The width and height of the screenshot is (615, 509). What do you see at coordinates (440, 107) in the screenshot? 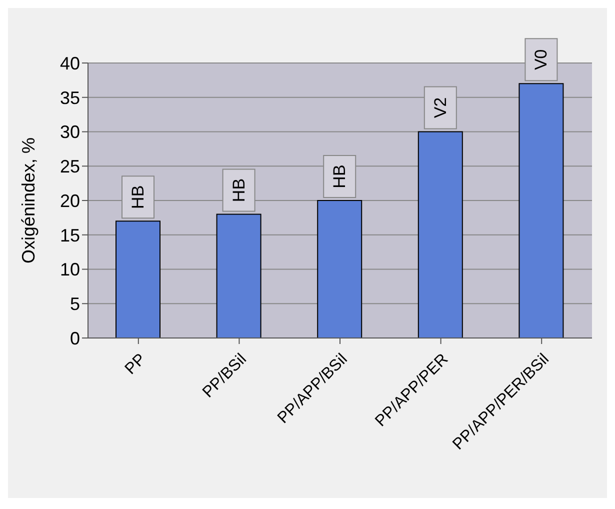
I see `data-label: V2` at bounding box center [440, 107].